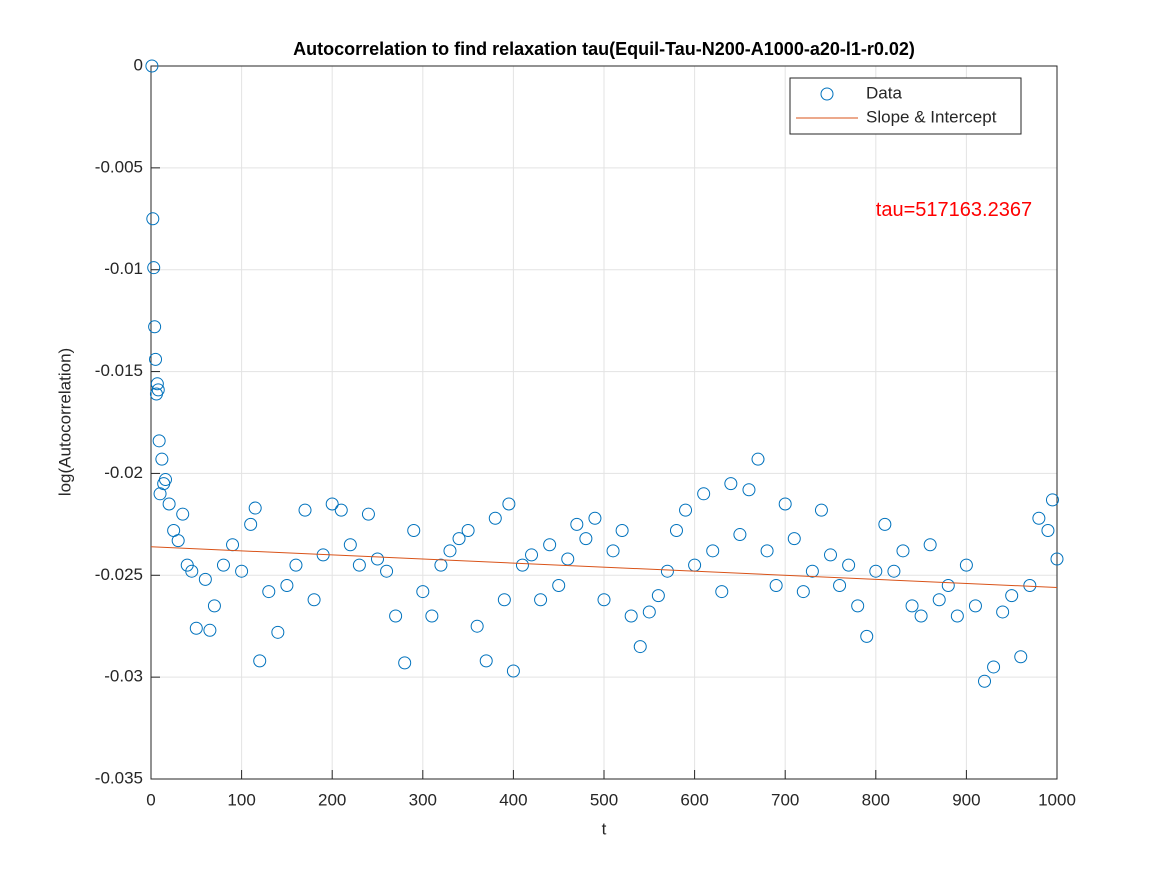 The height and width of the screenshot is (875, 1167). What do you see at coordinates (423, 799) in the screenshot?
I see `x-tick-label: 300` at bounding box center [423, 799].